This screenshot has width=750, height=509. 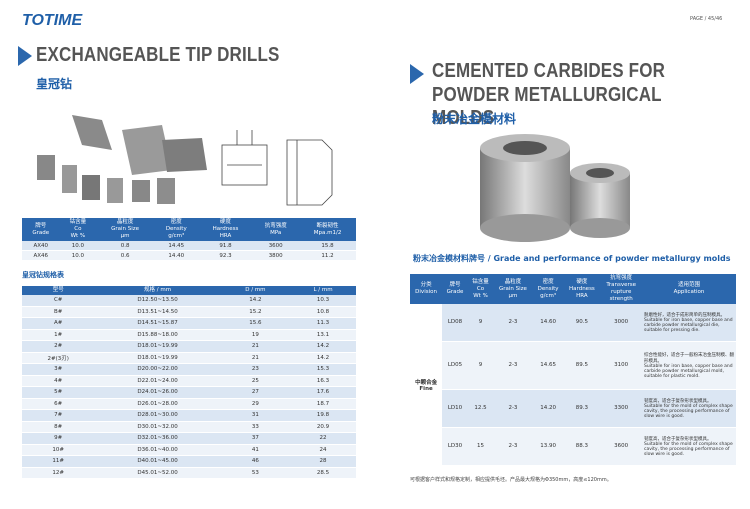 What do you see at coordinates (157, 461) in the screenshot?
I see `table-cell: D40.01~45.00` at bounding box center [157, 461].